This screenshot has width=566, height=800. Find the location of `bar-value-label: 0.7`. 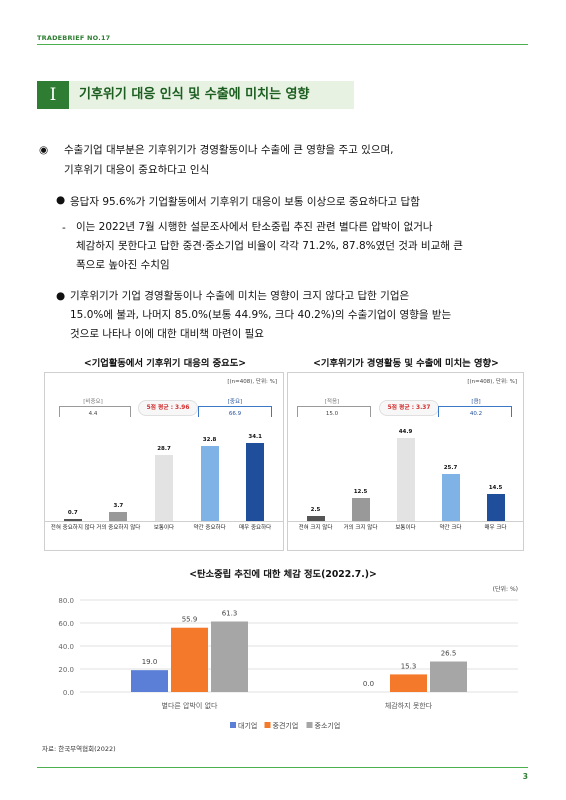

bar-value-label: 0.7 is located at coordinates (72, 513).